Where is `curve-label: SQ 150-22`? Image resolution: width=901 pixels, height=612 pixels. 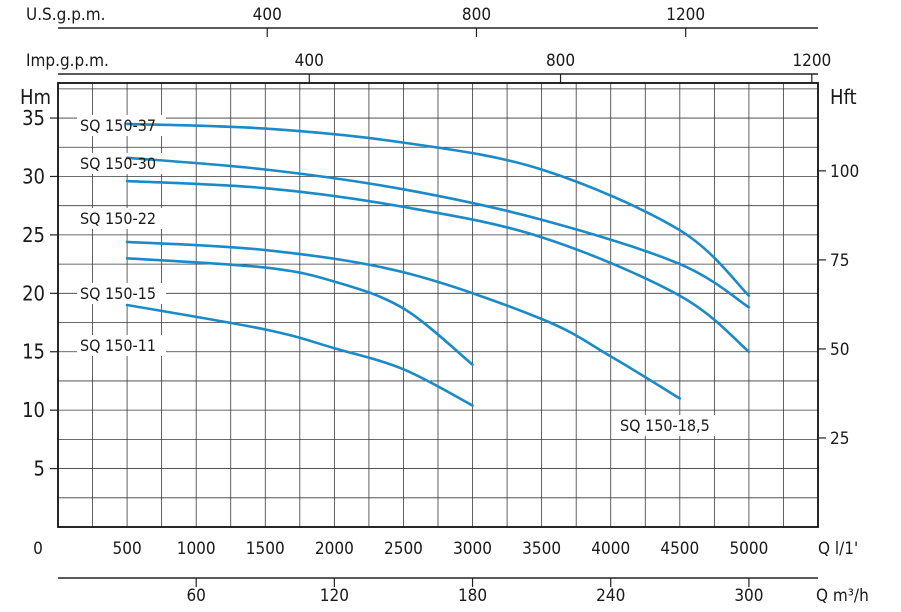
curve-label: SQ 150-22 is located at coordinates (118, 218).